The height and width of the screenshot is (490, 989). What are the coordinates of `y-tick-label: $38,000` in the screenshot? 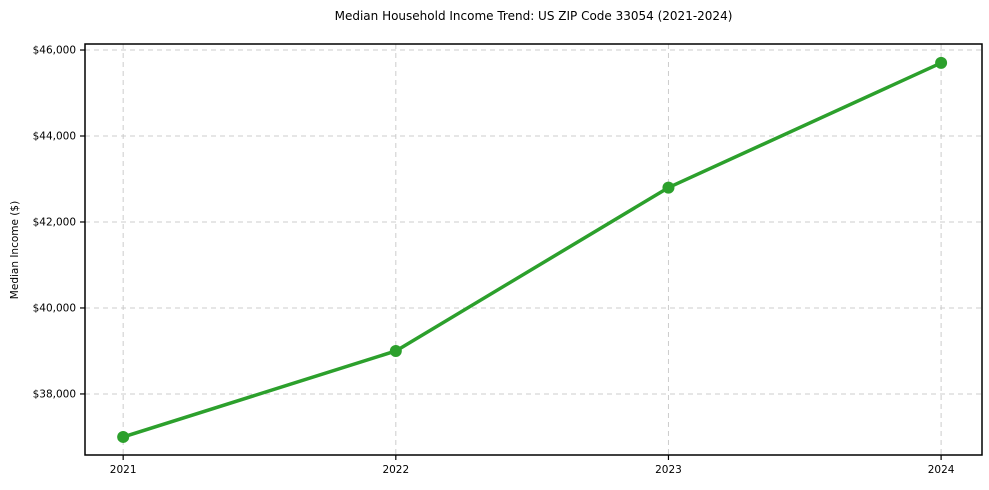 It's located at (54, 394).